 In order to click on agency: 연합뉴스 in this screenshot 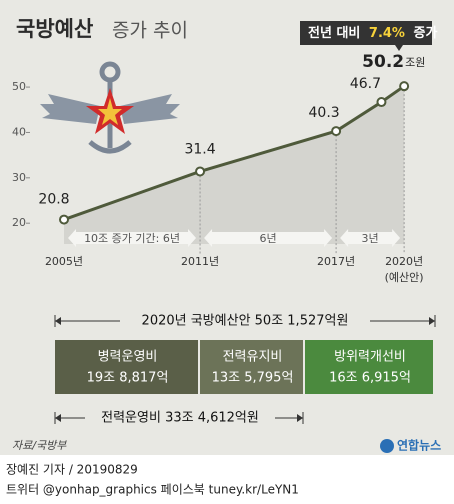, I will do `click(419, 445)`.